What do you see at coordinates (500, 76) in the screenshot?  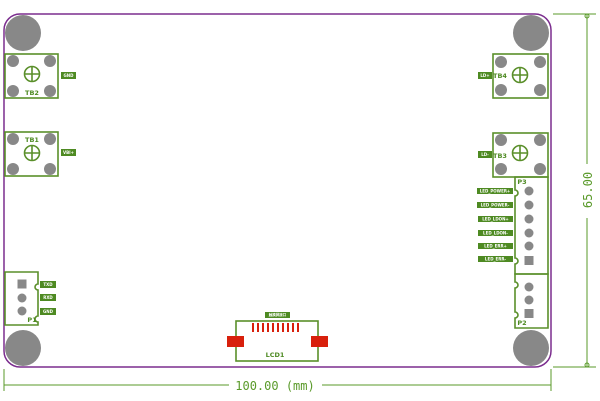 I see `ref-label: TB4` at bounding box center [500, 76].